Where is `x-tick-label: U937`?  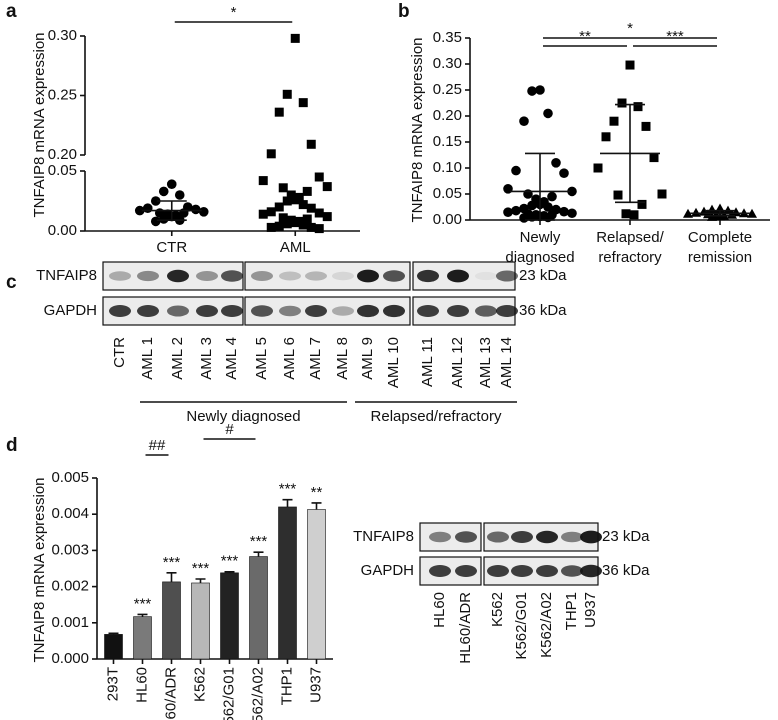 x-tick-label: U937 is located at coordinates (315, 685).